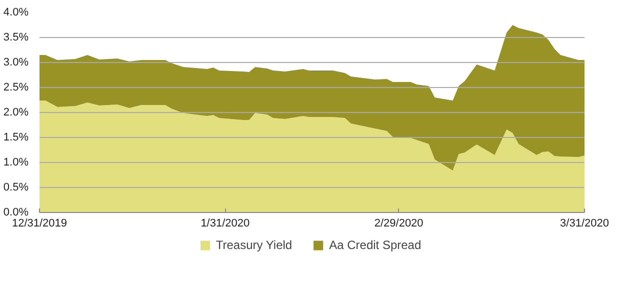  Describe the element at coordinates (584, 224) in the screenshot. I see `x-tick-label: 3/31/2020` at that location.